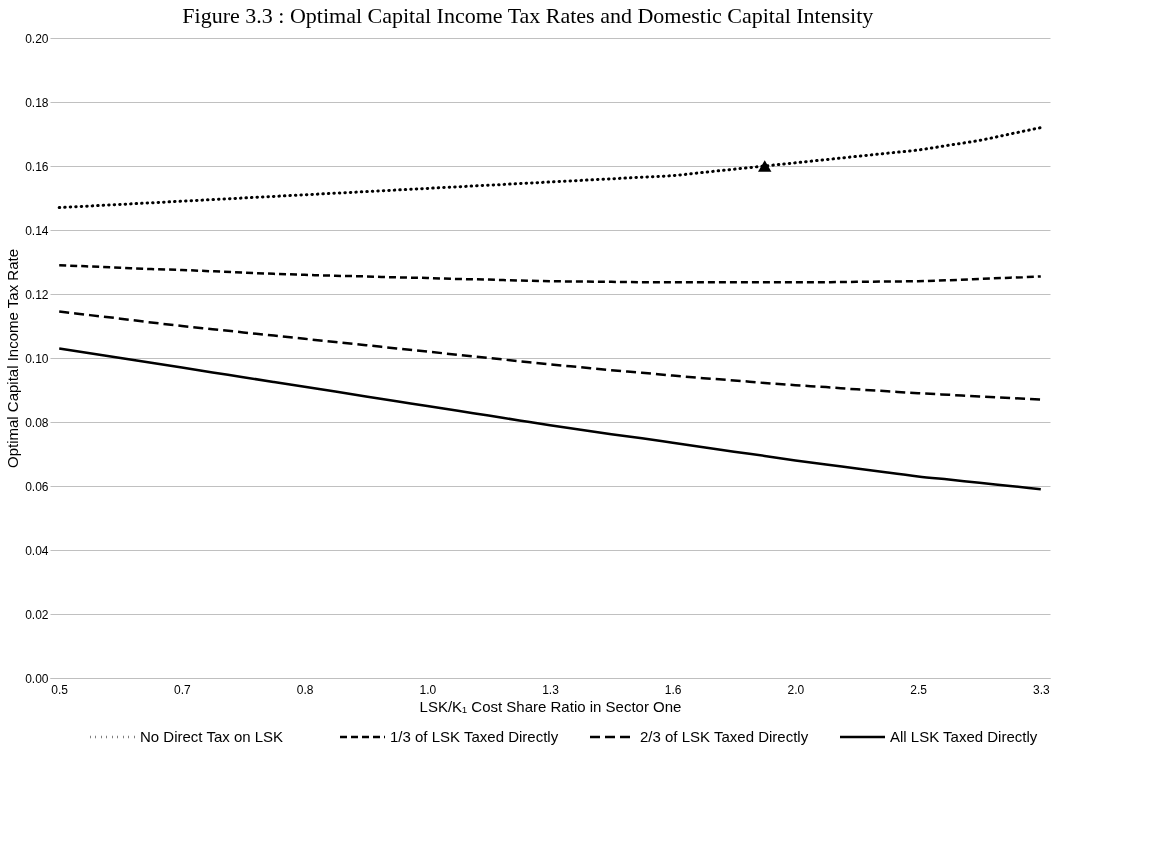  Describe the element at coordinates (550, 706) in the screenshot. I see `x-axis-title: LSK/K₁ Cost Share Ratio in Sector One` at that location.